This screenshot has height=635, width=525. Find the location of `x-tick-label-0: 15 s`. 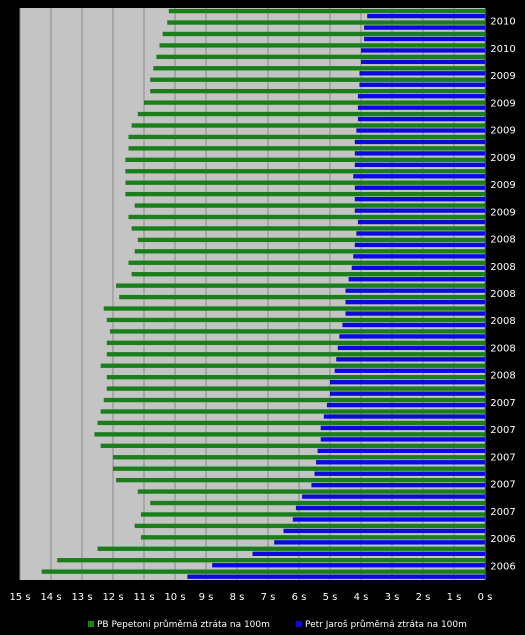

x-tick-label-0: 15 s is located at coordinates (19, 597).